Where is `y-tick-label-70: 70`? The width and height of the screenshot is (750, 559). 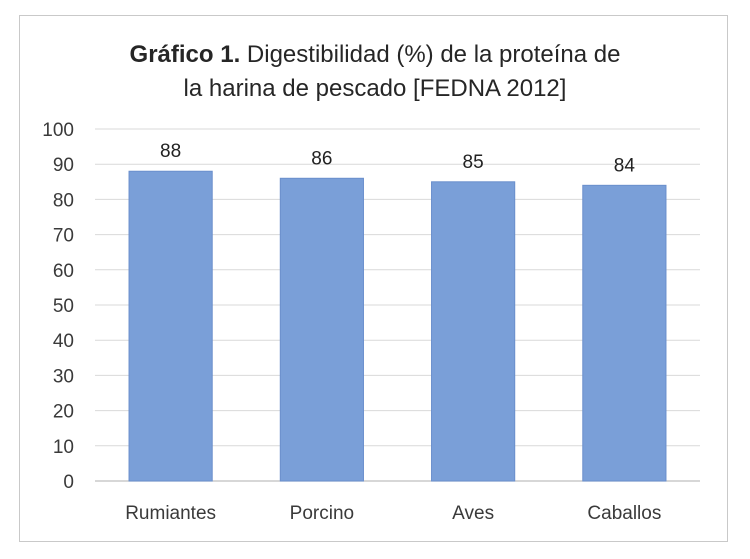 y-tick-label-70: 70 is located at coordinates (63, 236).